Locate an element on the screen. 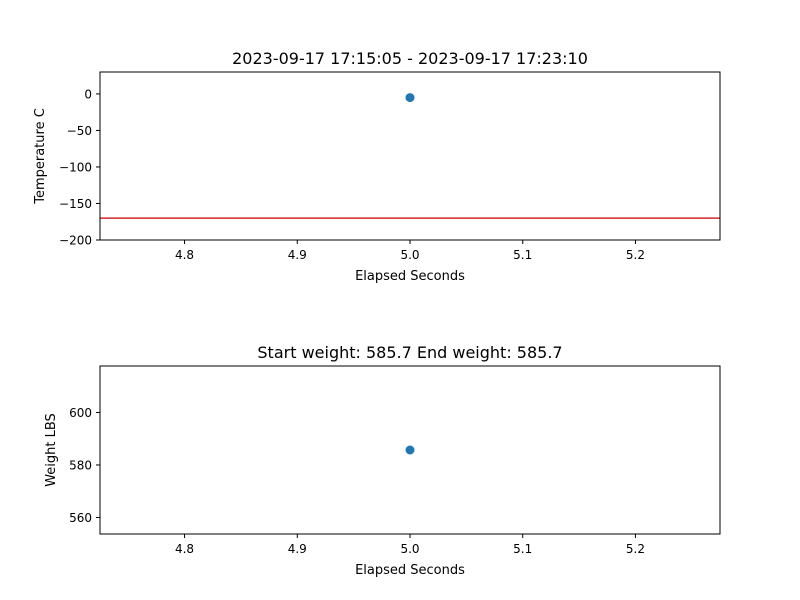  weight-x-tick-label: 5.2 is located at coordinates (635, 549).